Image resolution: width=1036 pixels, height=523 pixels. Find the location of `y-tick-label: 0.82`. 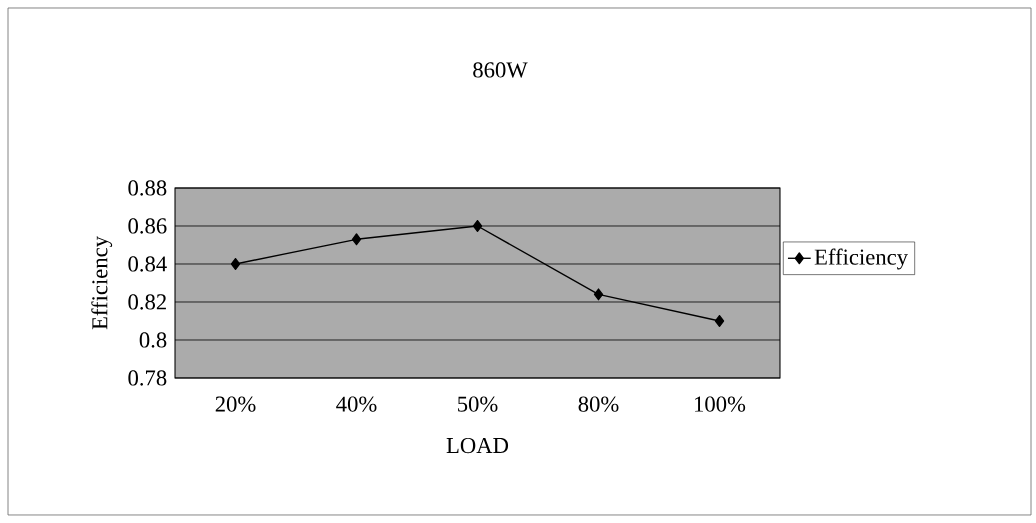

y-tick-label: 0.82 is located at coordinates (147, 302).